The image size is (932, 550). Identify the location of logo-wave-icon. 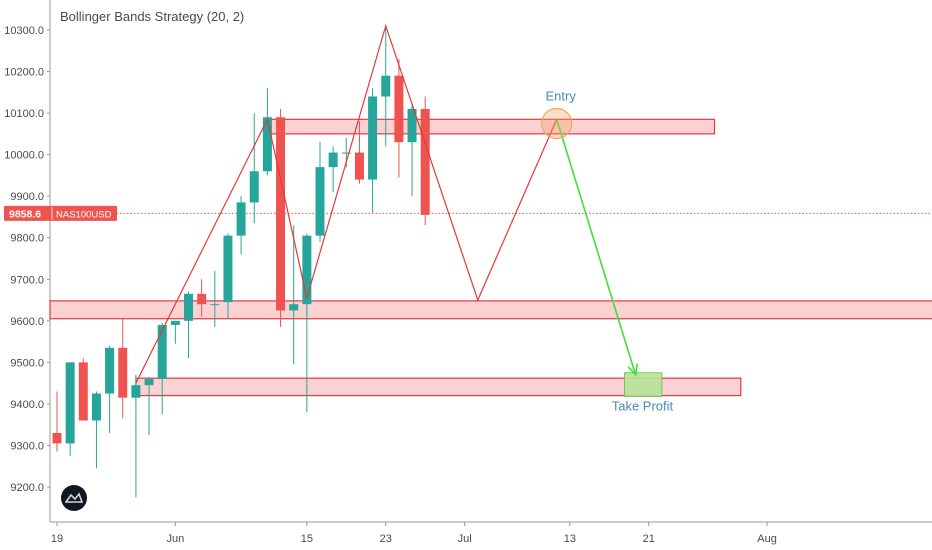
(74, 497).